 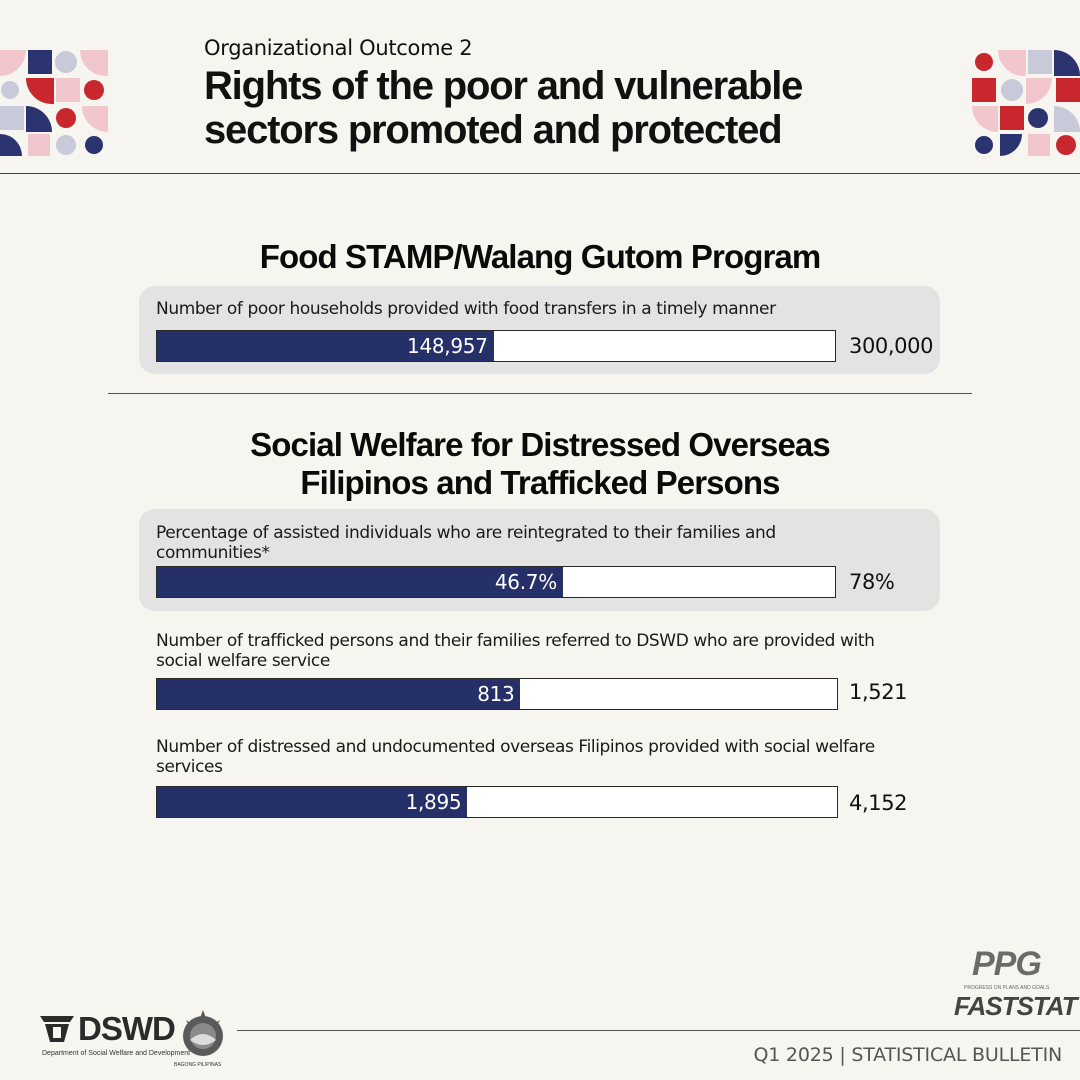 I want to click on section-2-title-line-2: Filipinos and Trafficked Persons, so click(x=540, y=482).